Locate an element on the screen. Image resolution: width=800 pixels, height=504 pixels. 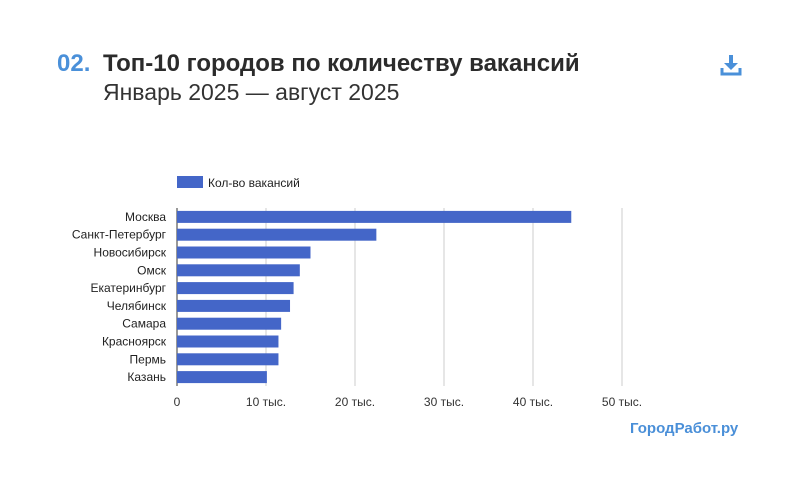
chart-subtitle: Январь 2025 — август 2025 is located at coordinates (251, 92).